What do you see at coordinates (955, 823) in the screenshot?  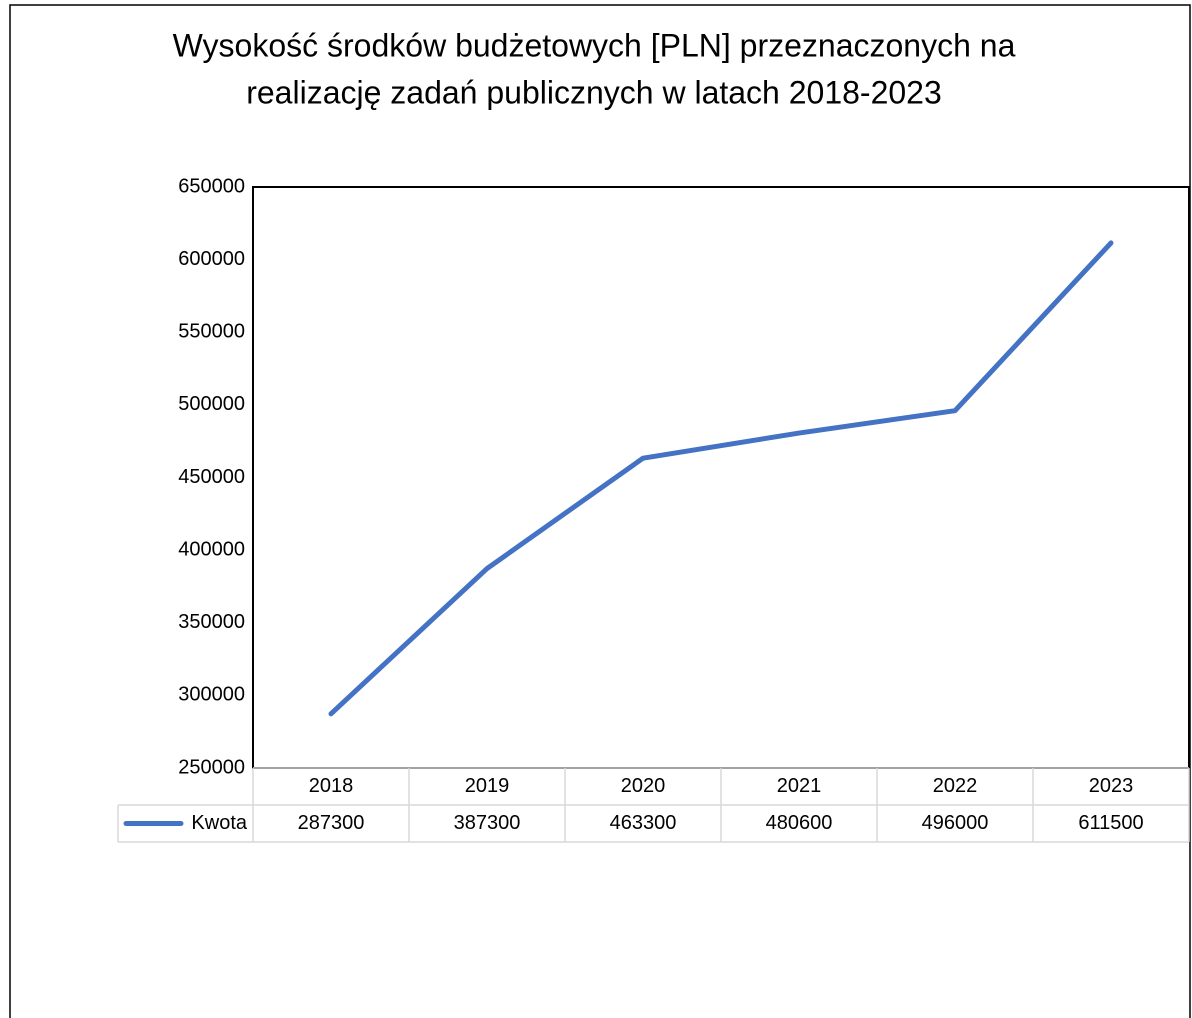 I see `table-value: 496000` at bounding box center [955, 823].